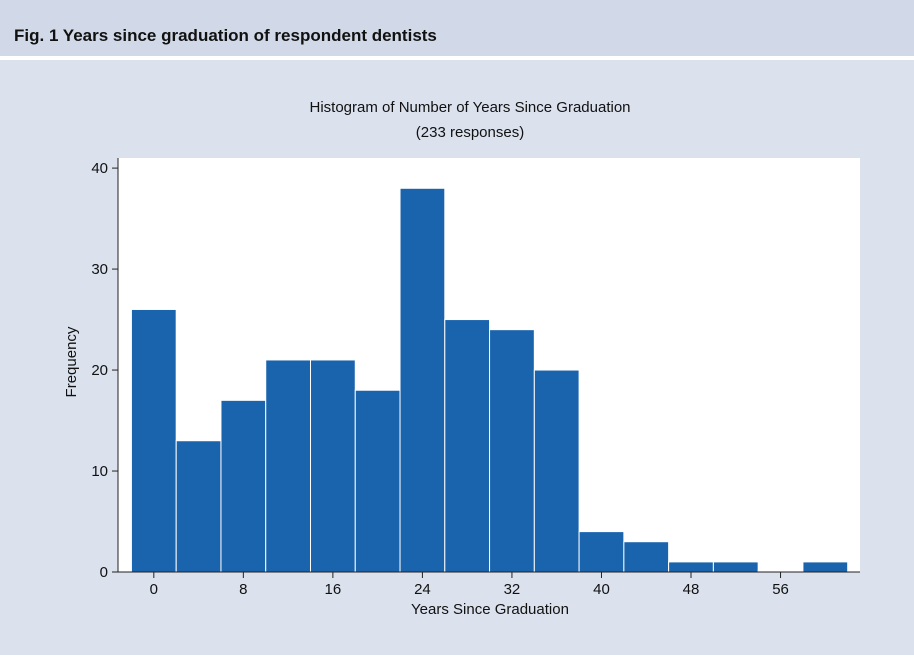 This screenshot has height=660, width=914. Describe the element at coordinates (470, 132) in the screenshot. I see `chart-subtitle: (233 responses)` at that location.